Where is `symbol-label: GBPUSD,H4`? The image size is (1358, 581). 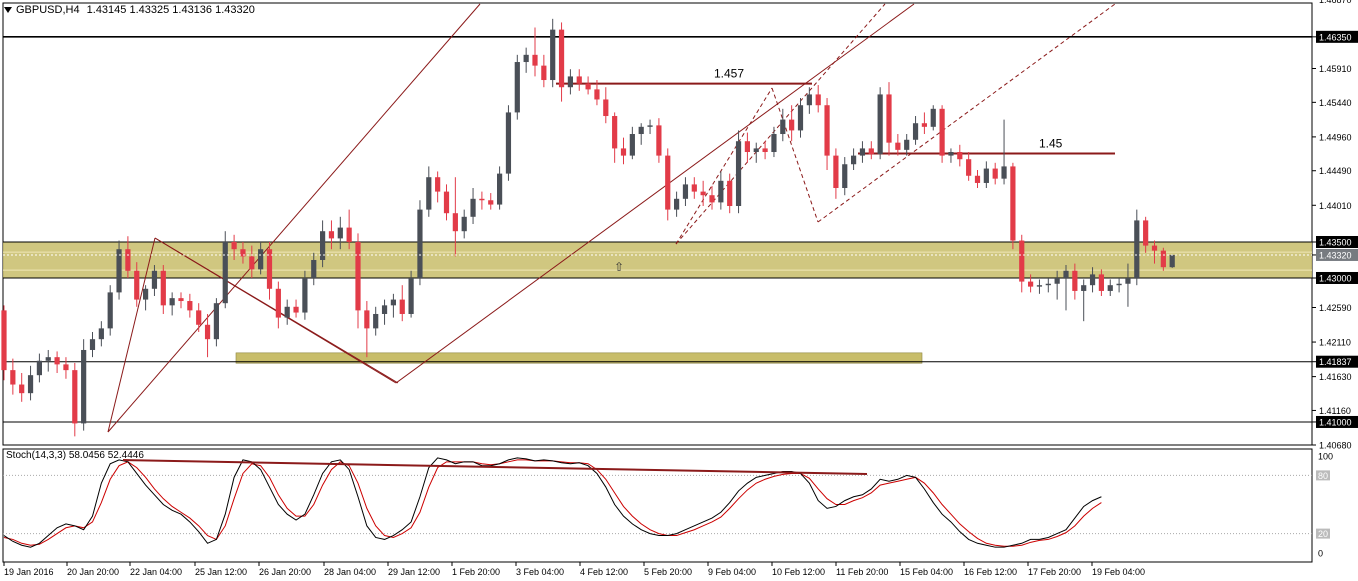
symbol-label: GBPUSD,H4 is located at coordinates (48, 10).